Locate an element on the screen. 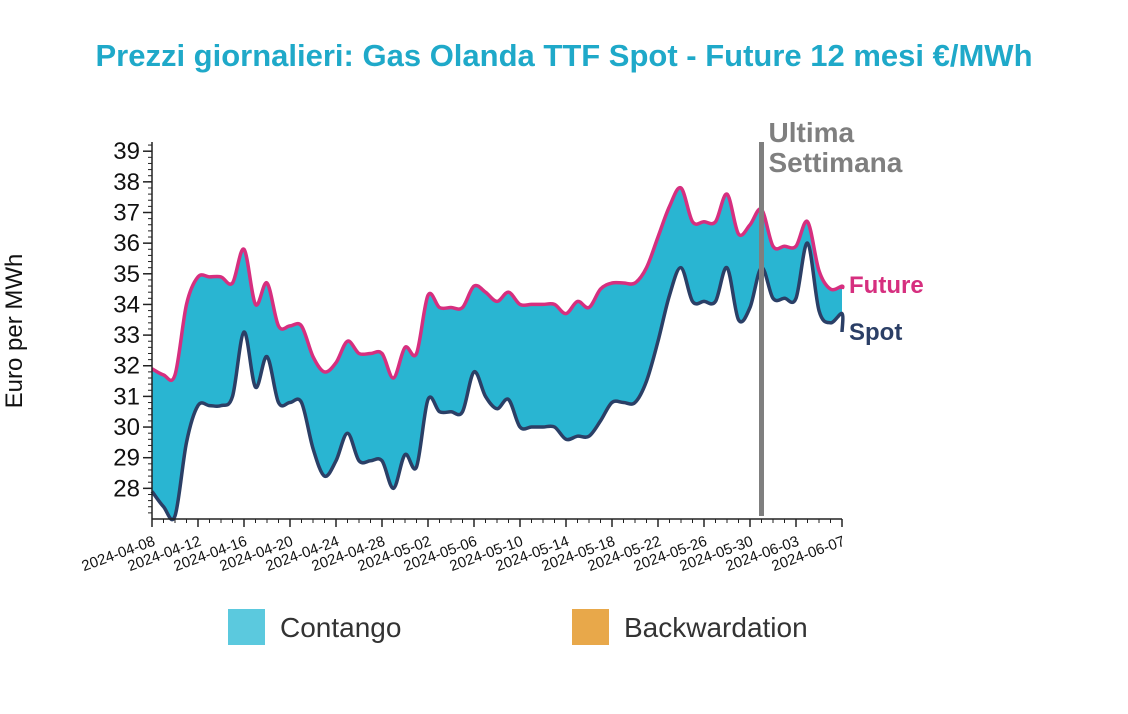 The height and width of the screenshot is (714, 1128). y-axis-title: Euro per MWh is located at coordinates (14, 331).